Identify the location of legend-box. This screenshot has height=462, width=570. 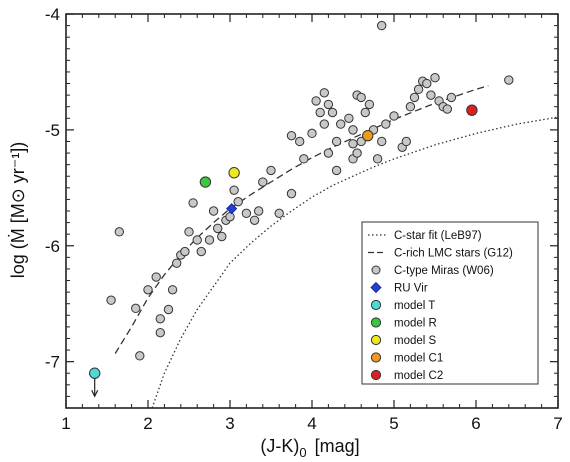
(450, 303).